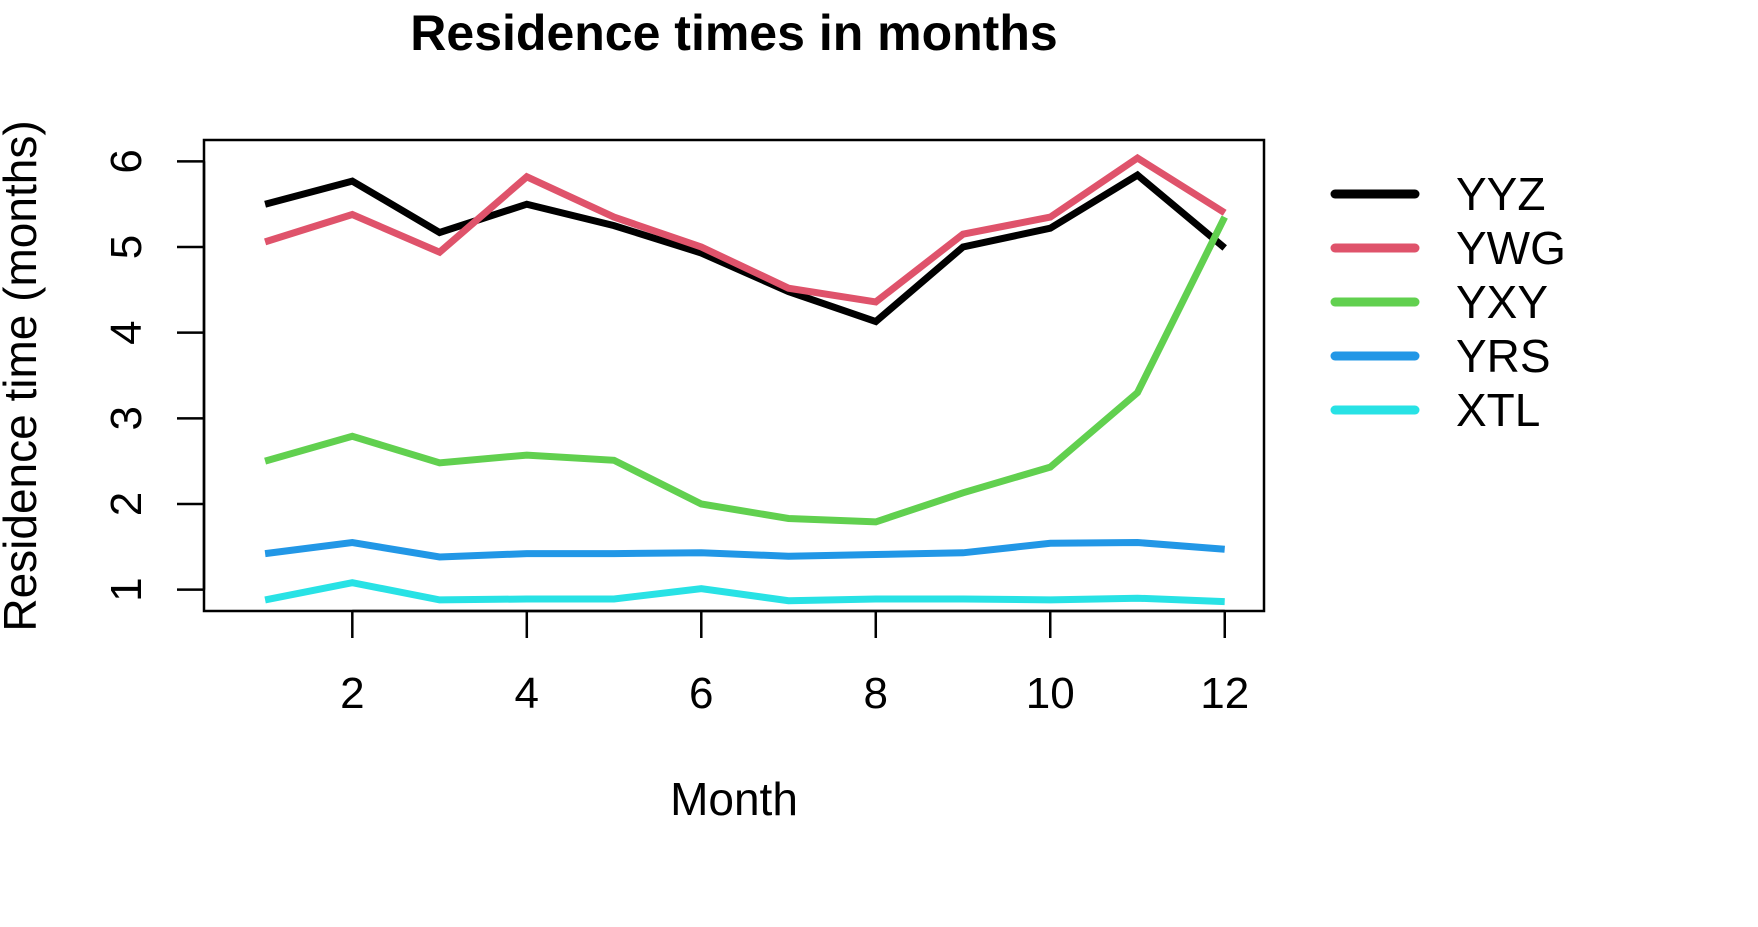 This screenshot has height=927, width=1758. I want to click on legend-label-xtl: XTL, so click(1498, 410).